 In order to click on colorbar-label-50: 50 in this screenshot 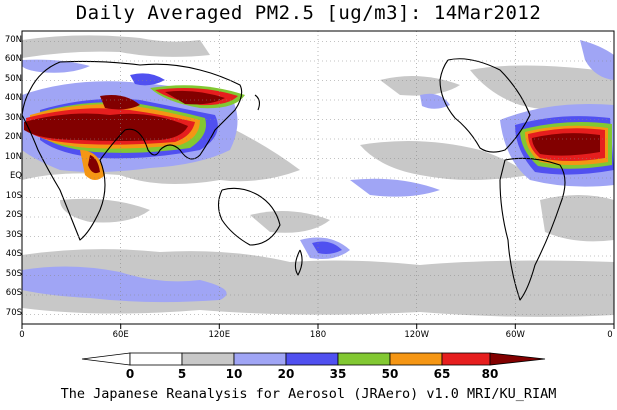, I will do `click(390, 374)`.